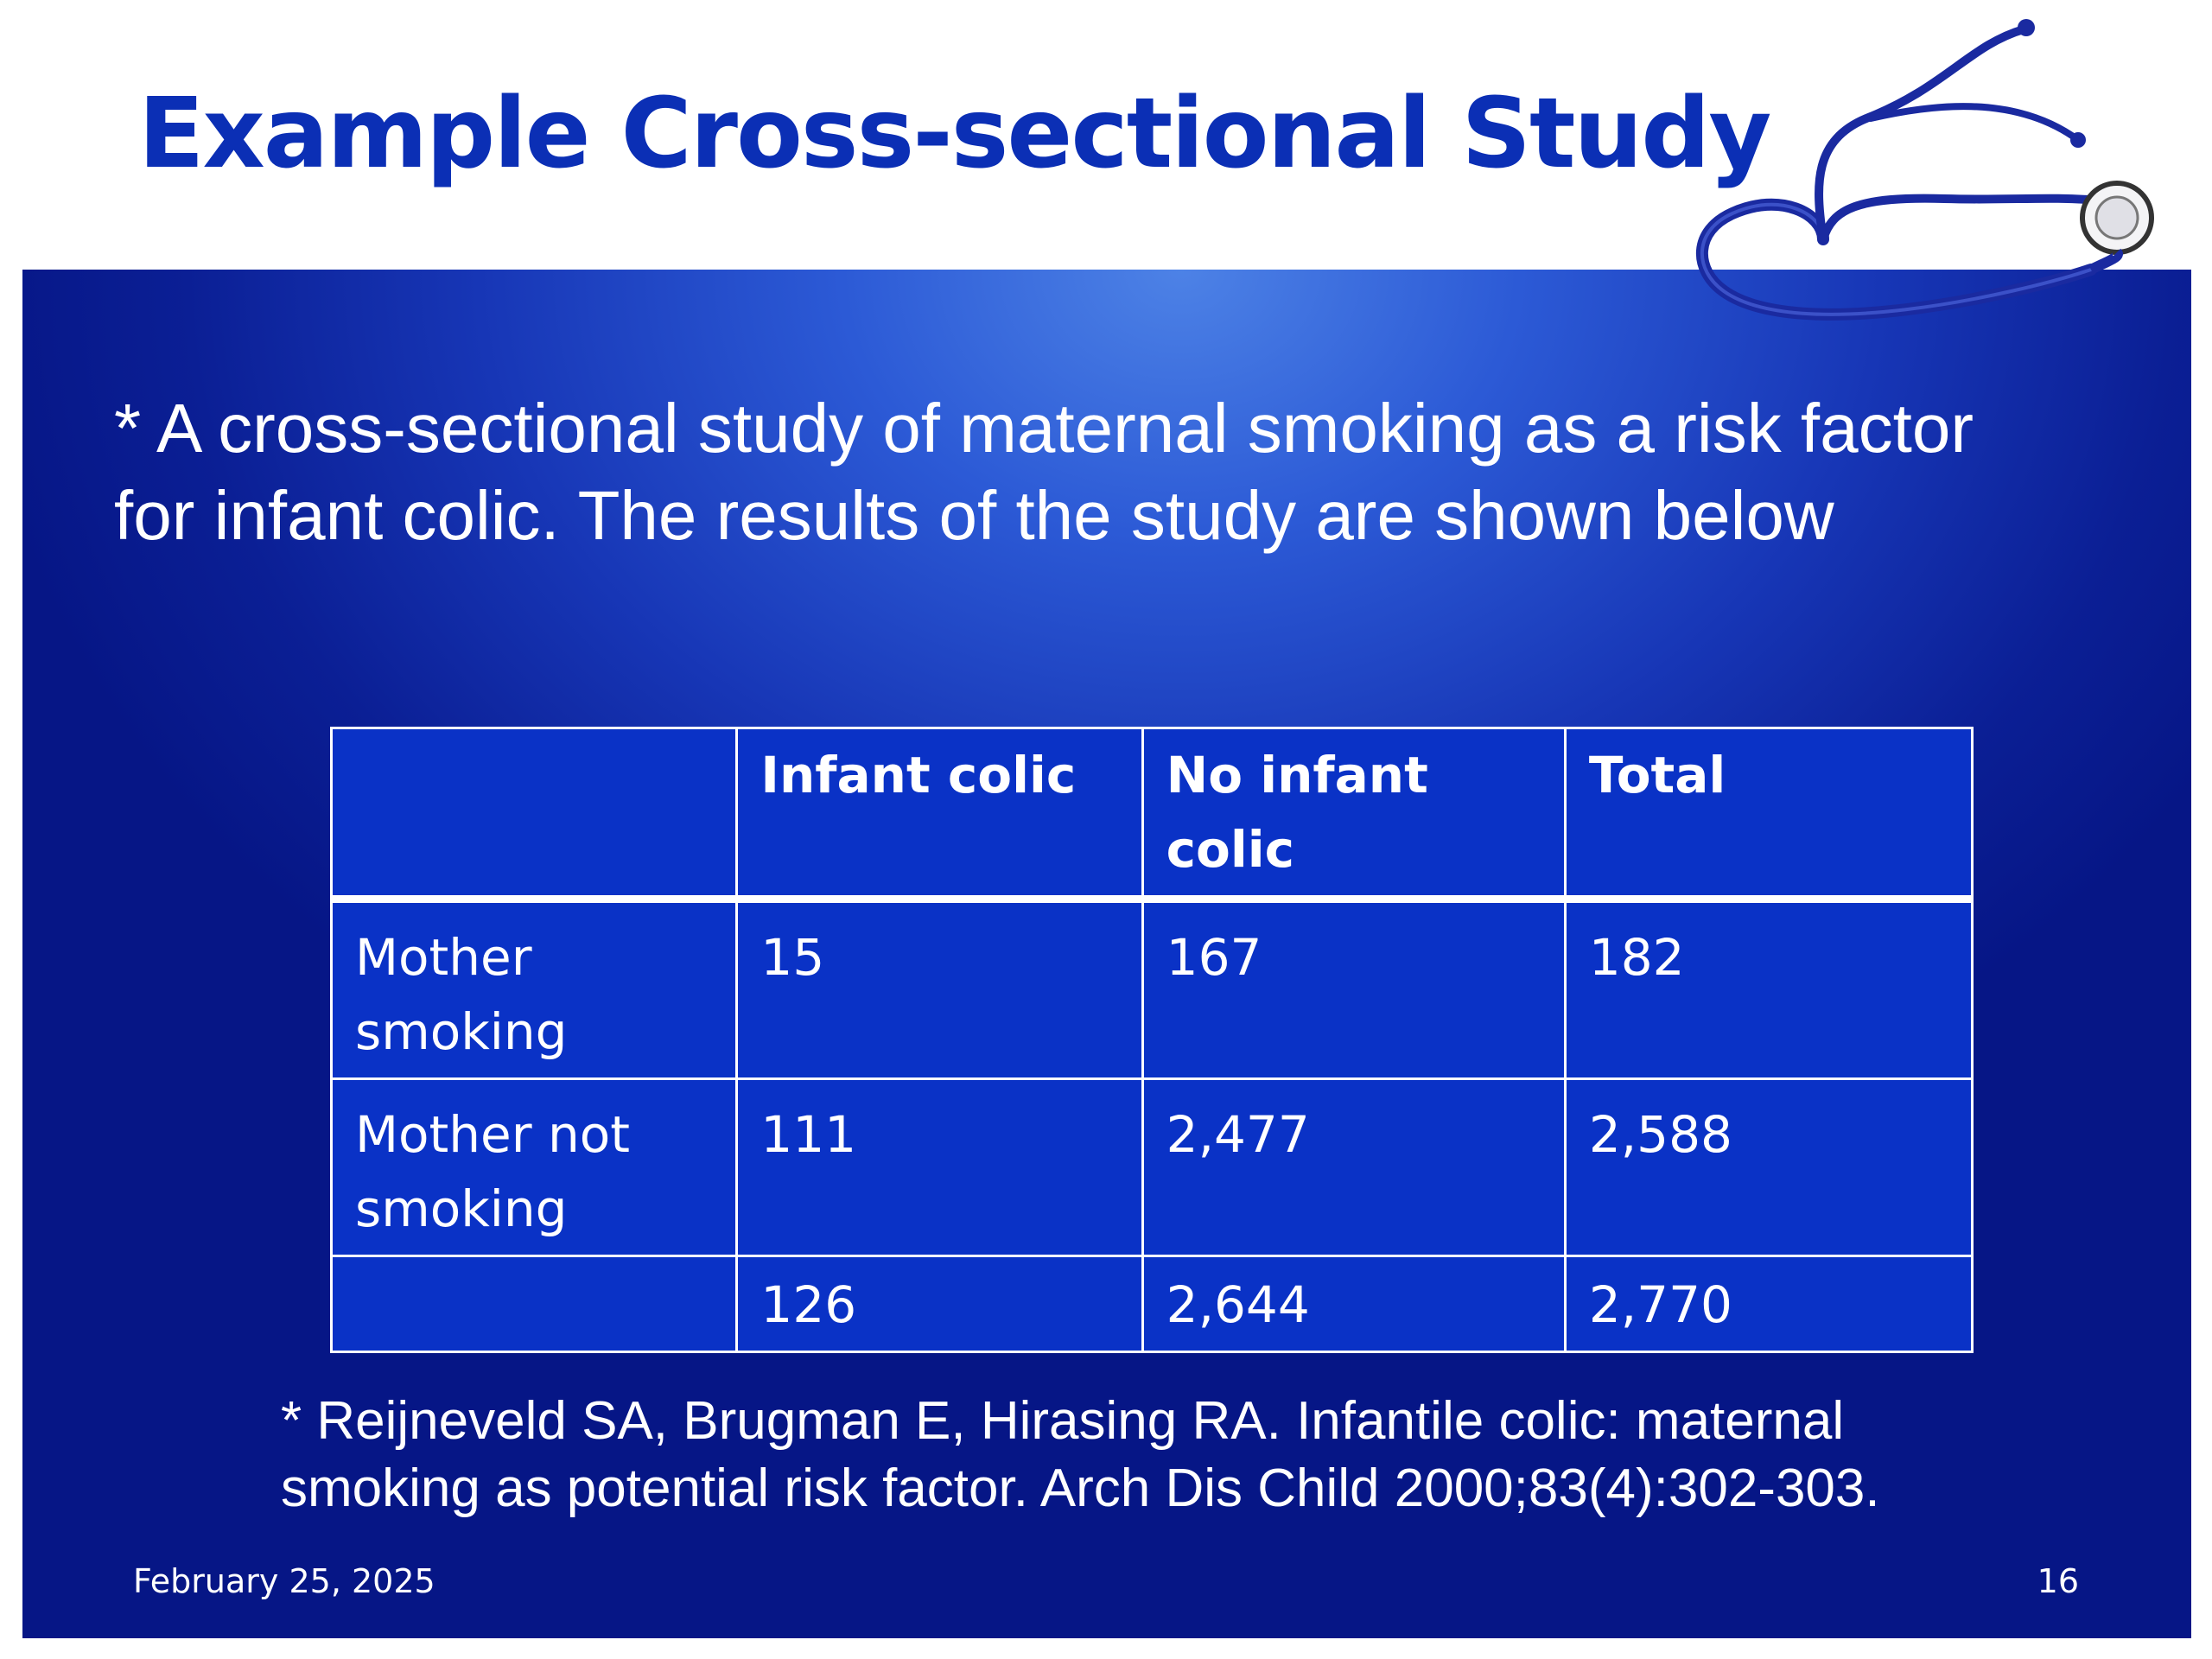  Describe the element at coordinates (534, 1167) in the screenshot. I see `table-cell: Mother not smoking` at that location.